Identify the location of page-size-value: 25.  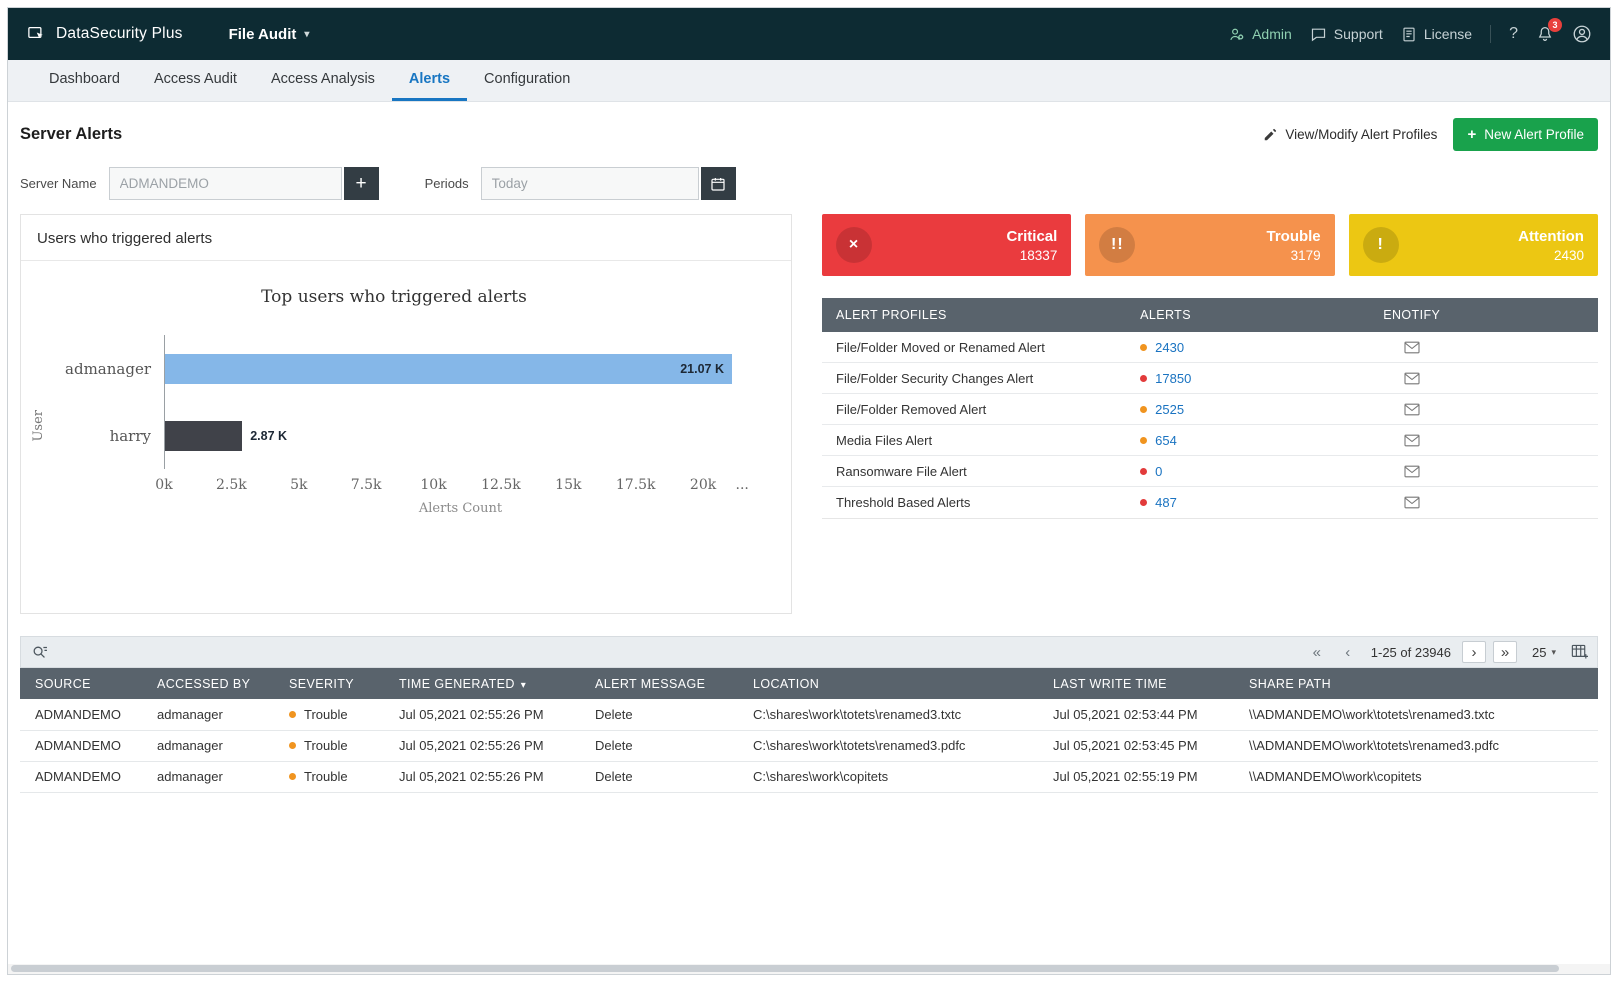
(1539, 652).